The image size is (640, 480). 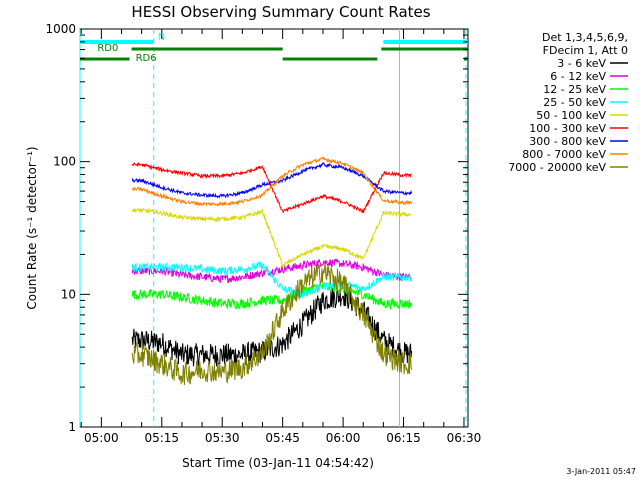 What do you see at coordinates (585, 50) in the screenshot?
I see `legend-header-2: FDecim 1, Att 0` at bounding box center [585, 50].